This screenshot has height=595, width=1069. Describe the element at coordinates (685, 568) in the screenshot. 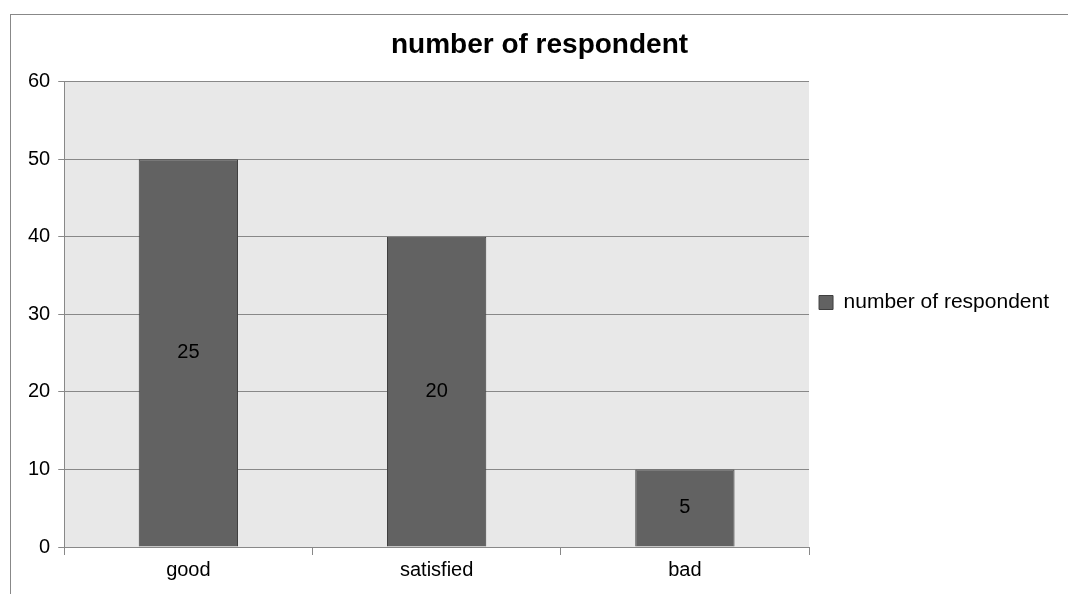

I see `x-tick-label: bad` at that location.